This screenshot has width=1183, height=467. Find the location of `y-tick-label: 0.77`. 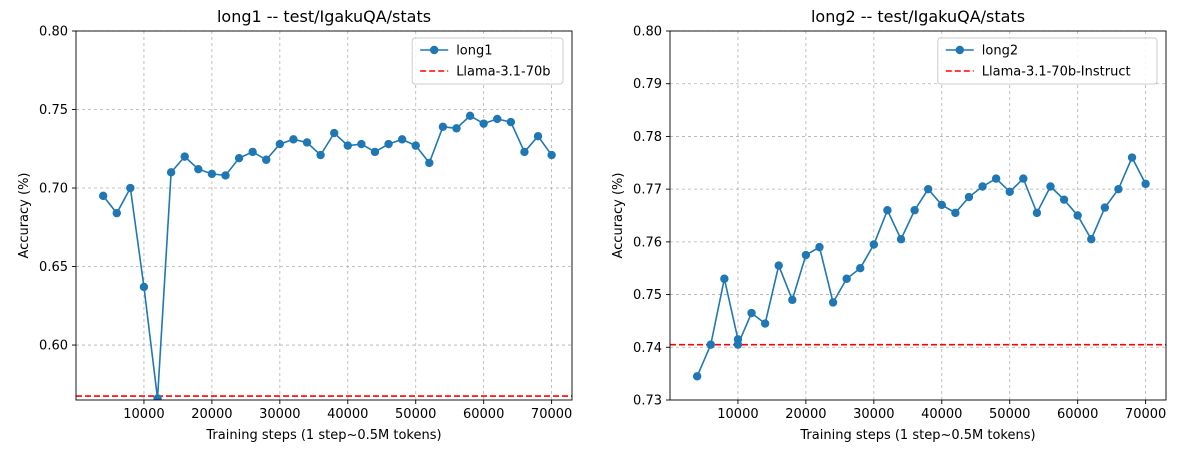

y-tick-label: 0.77 is located at coordinates (647, 190).